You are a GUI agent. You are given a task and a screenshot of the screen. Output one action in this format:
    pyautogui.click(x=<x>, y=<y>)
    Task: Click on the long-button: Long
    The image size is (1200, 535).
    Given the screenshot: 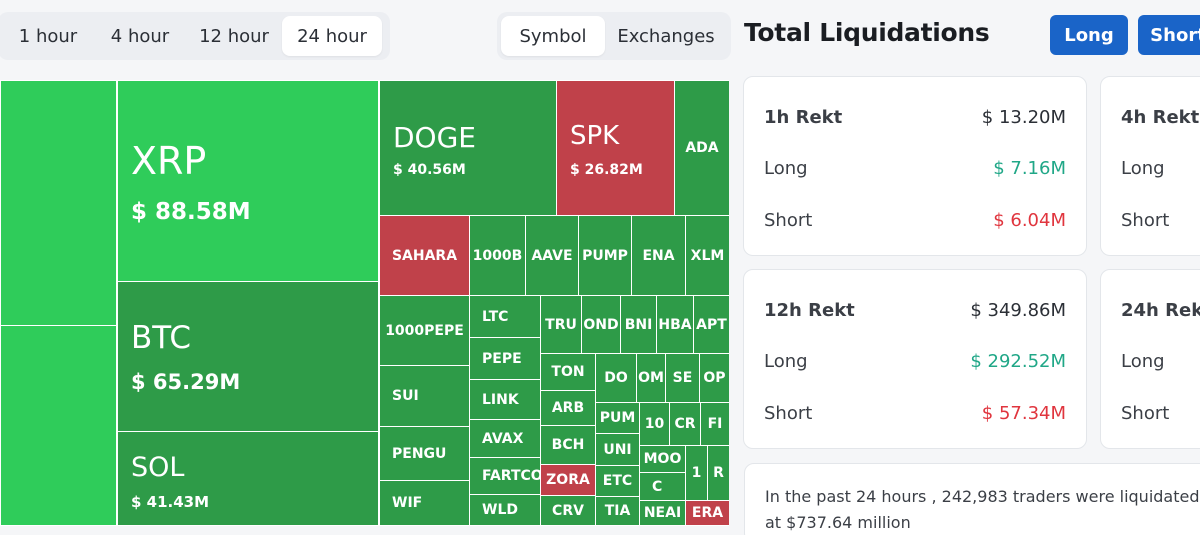 What is the action you would take?
    pyautogui.click(x=1089, y=35)
    